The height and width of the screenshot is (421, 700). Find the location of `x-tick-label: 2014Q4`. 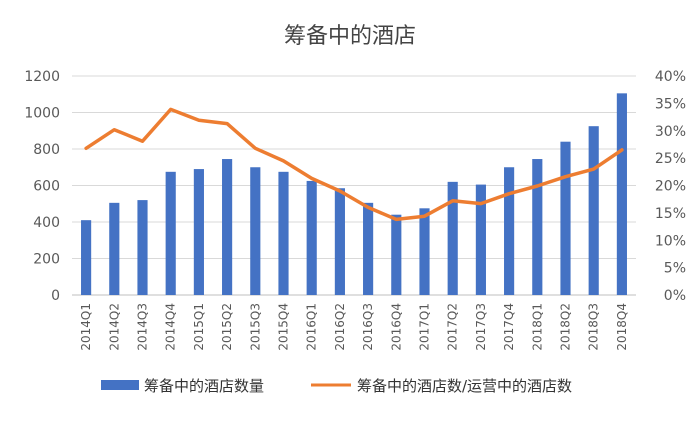

x-tick-label: 2014Q4 is located at coordinates (171, 327).